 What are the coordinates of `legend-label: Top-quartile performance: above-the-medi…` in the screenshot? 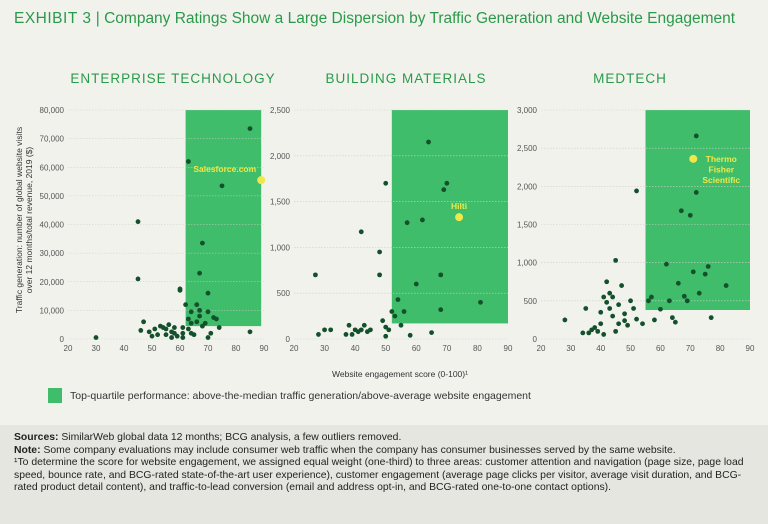 It's located at (300, 395).